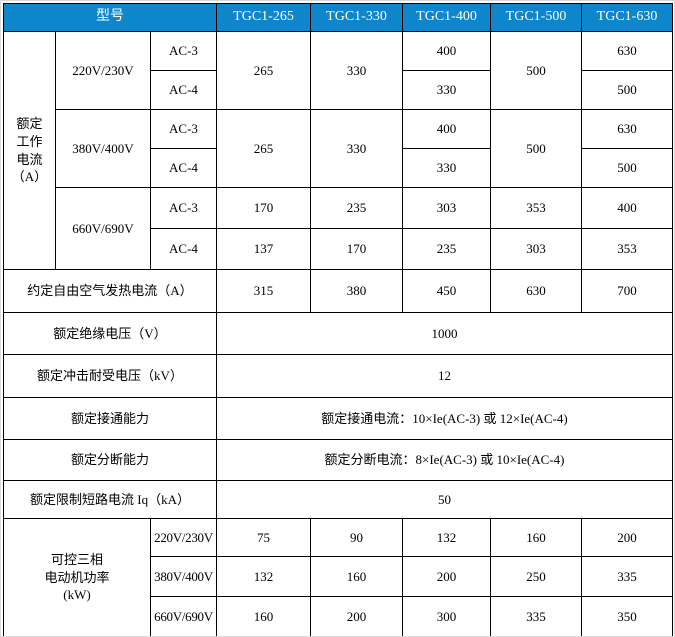 The width and height of the screenshot is (675, 637). I want to click on value-cell: 90, so click(356, 537).